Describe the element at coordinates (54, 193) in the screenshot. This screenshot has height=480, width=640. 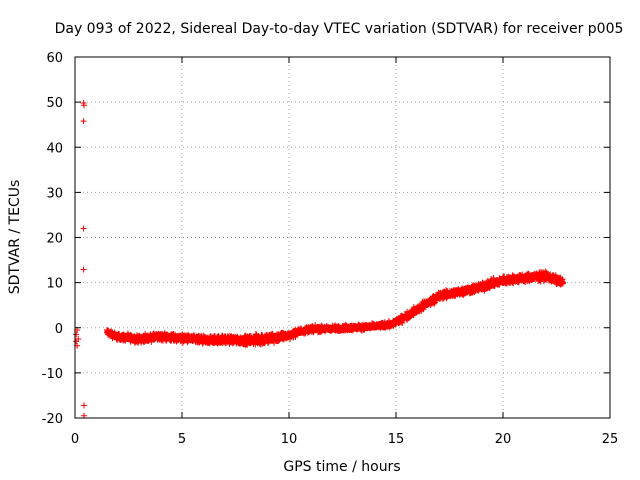
I see `y-tick-label: 30` at that location.